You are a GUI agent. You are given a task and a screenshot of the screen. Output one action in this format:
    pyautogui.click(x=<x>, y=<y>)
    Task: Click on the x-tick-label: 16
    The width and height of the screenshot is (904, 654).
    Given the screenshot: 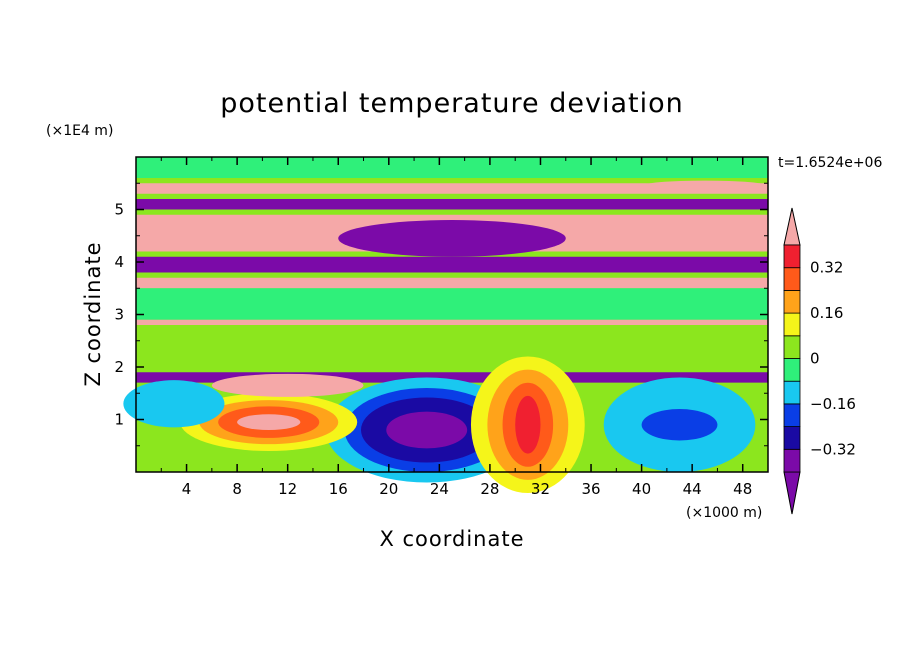 What is the action you would take?
    pyautogui.click(x=338, y=489)
    